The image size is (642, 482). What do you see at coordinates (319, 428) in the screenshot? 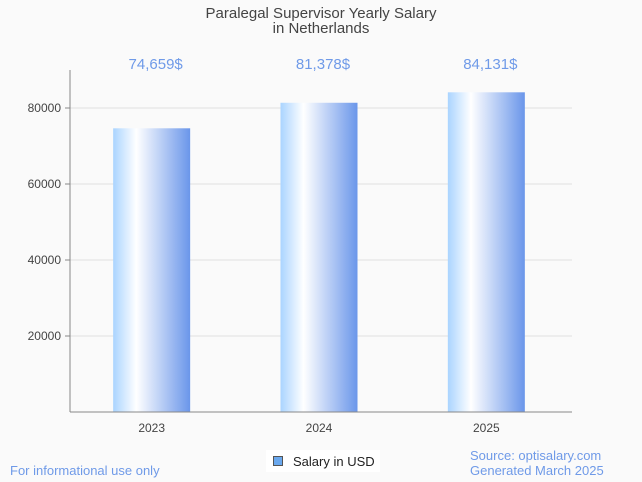
I see `x-tick-label: 2024` at bounding box center [319, 428].